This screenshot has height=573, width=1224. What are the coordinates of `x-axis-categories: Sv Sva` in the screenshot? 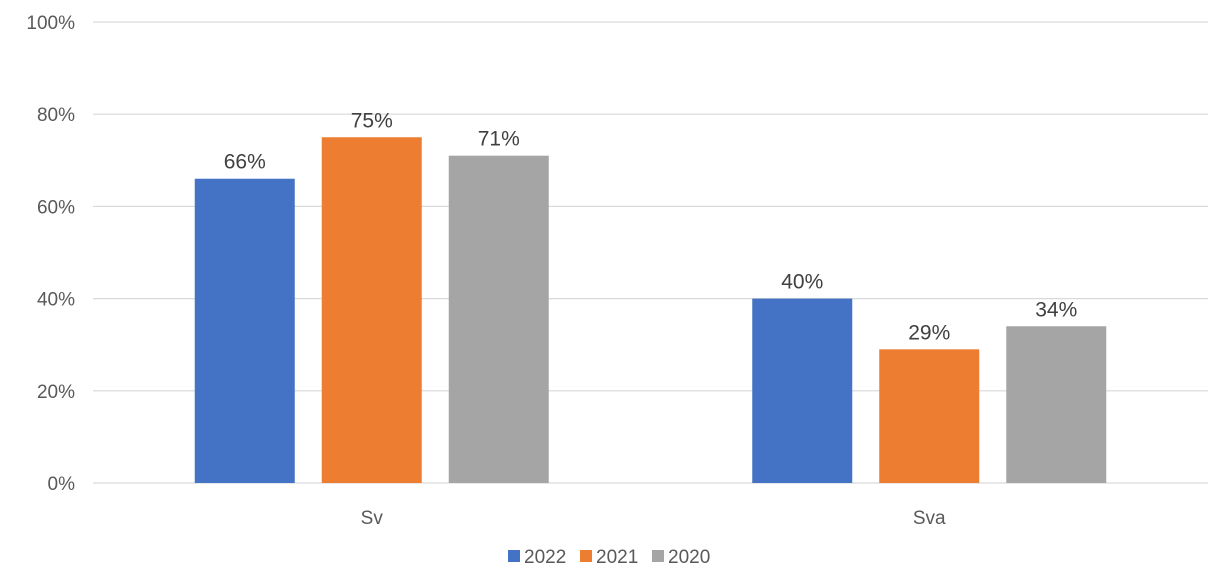 It's located at (653, 518).